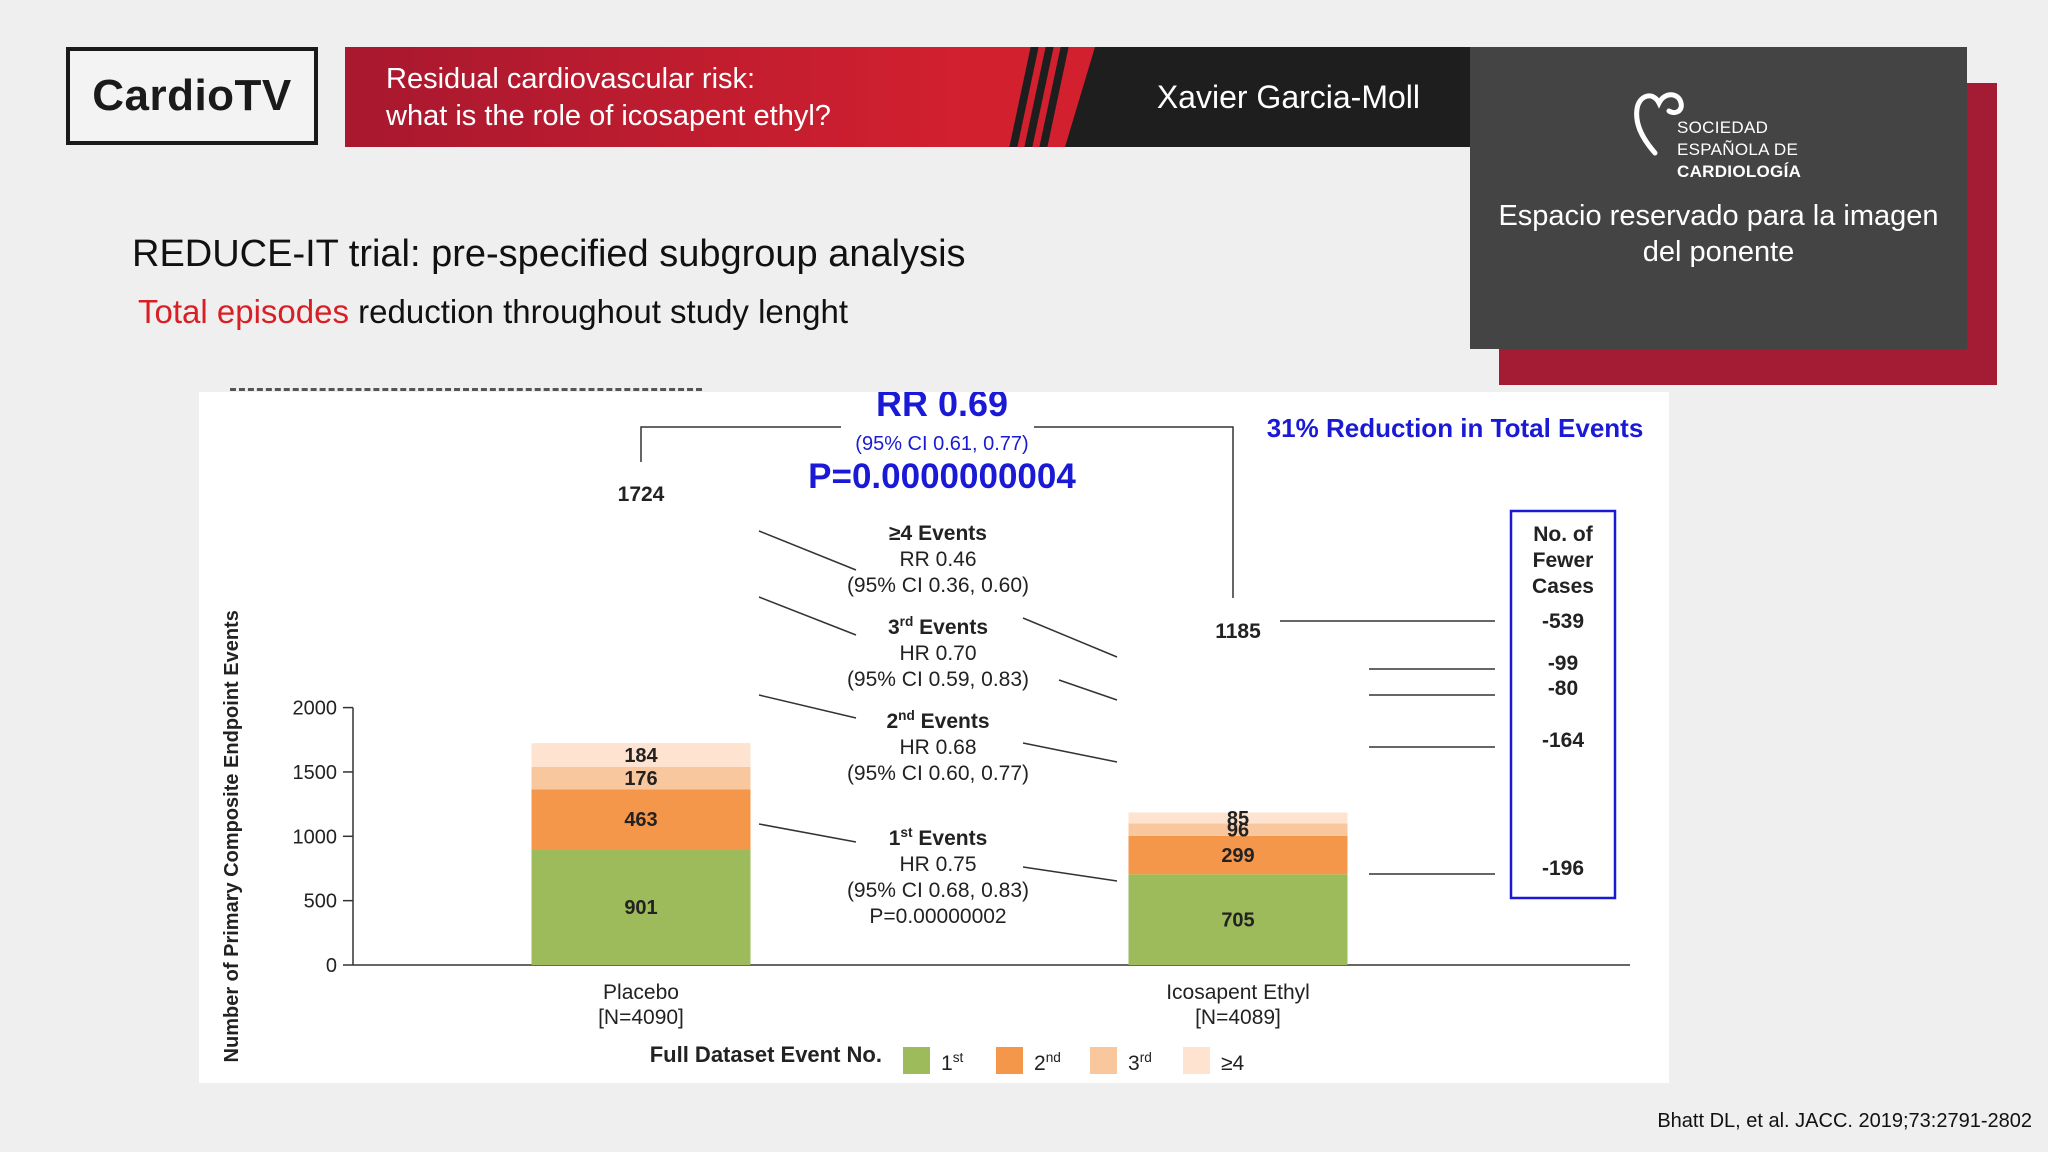 This screenshot has height=1152, width=2048. I want to click on x-category-sublabel: [N=4090], so click(641, 1017).